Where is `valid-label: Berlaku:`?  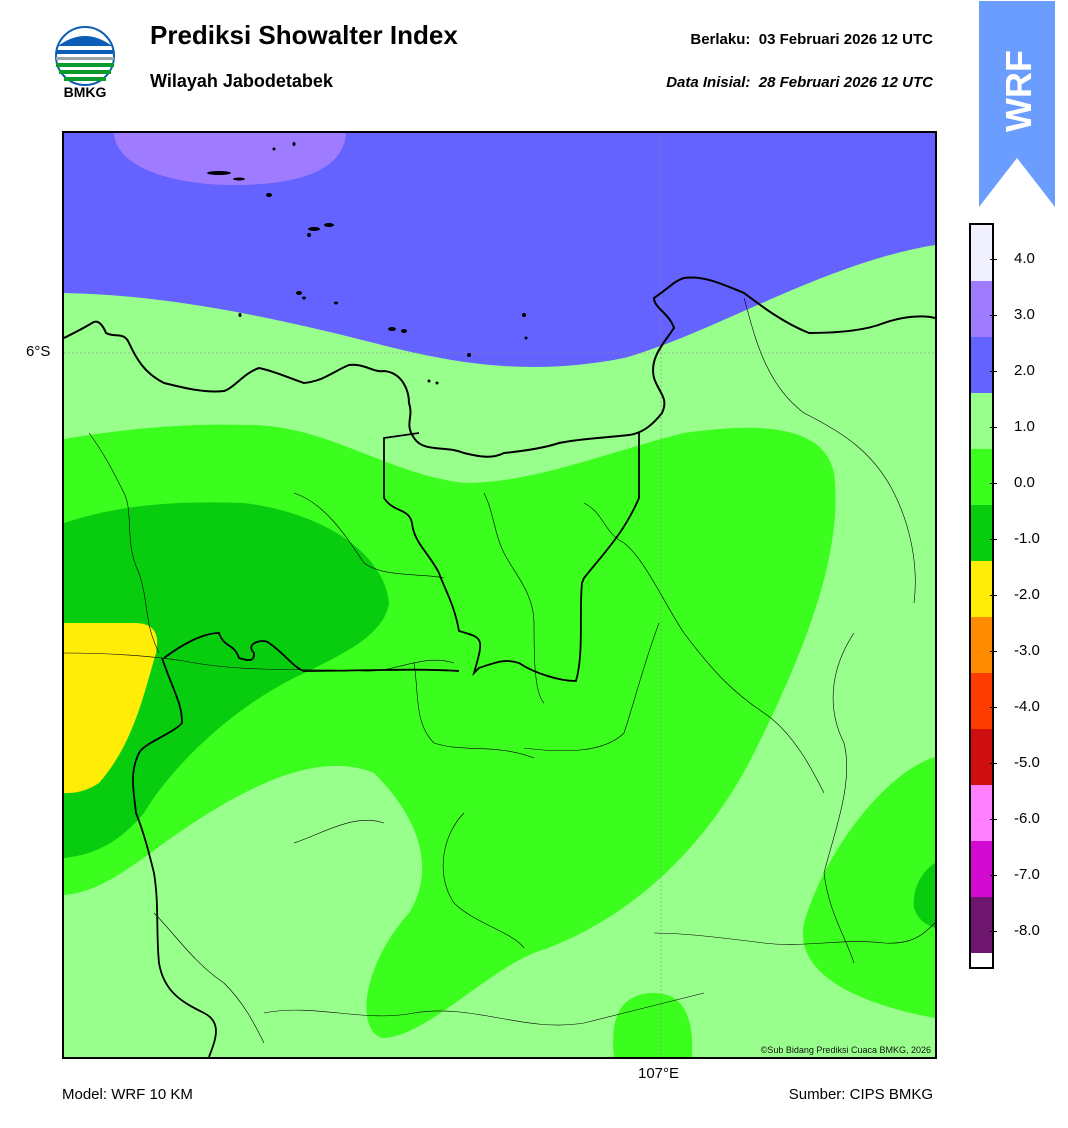 valid-label: Berlaku: is located at coordinates (720, 39).